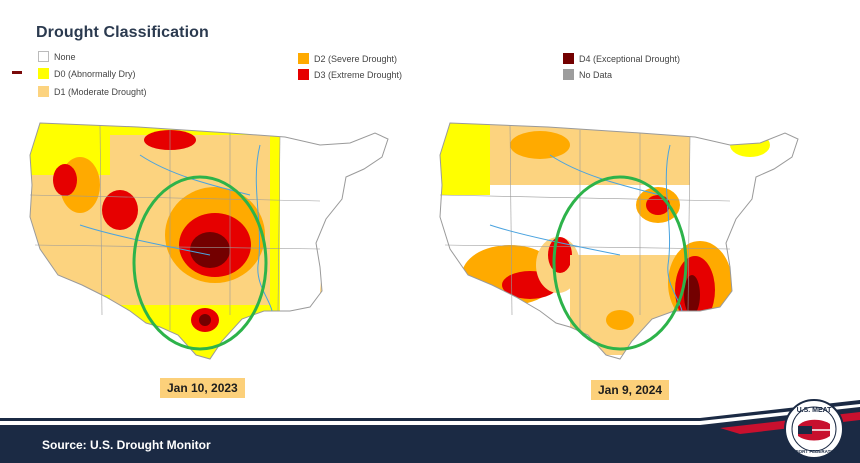 Image resolution: width=860 pixels, height=463 pixels. I want to click on legend-marker, so click(17, 72).